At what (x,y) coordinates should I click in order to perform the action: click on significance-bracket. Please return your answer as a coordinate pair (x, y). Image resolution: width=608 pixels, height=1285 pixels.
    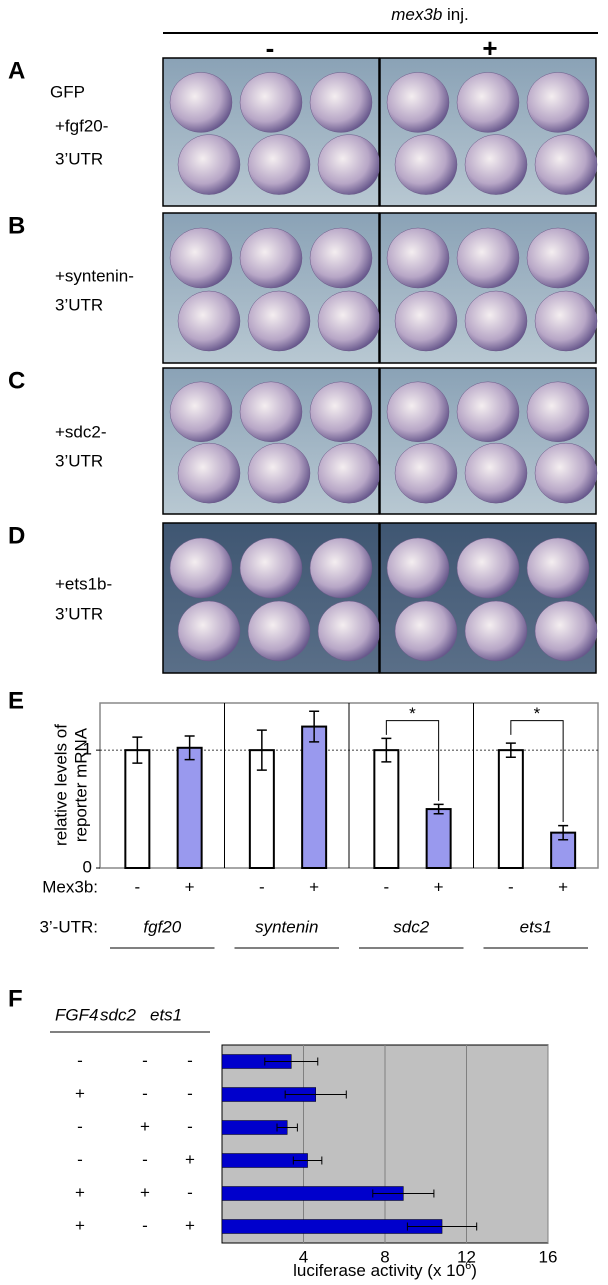
    Looking at the image, I should click on (412, 760).